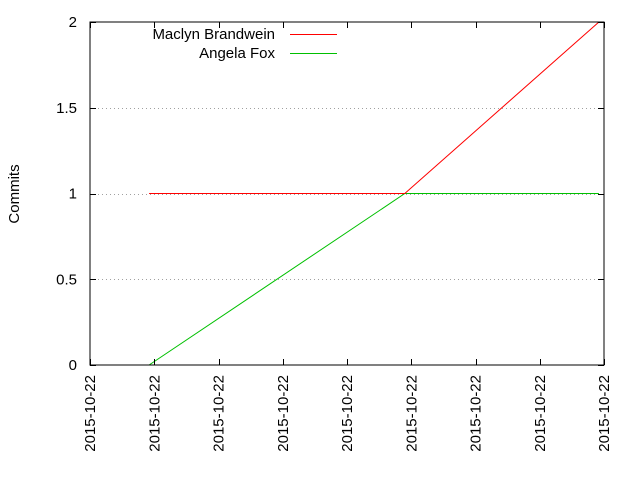  I want to click on y-tick-label: 1, so click(73, 194).